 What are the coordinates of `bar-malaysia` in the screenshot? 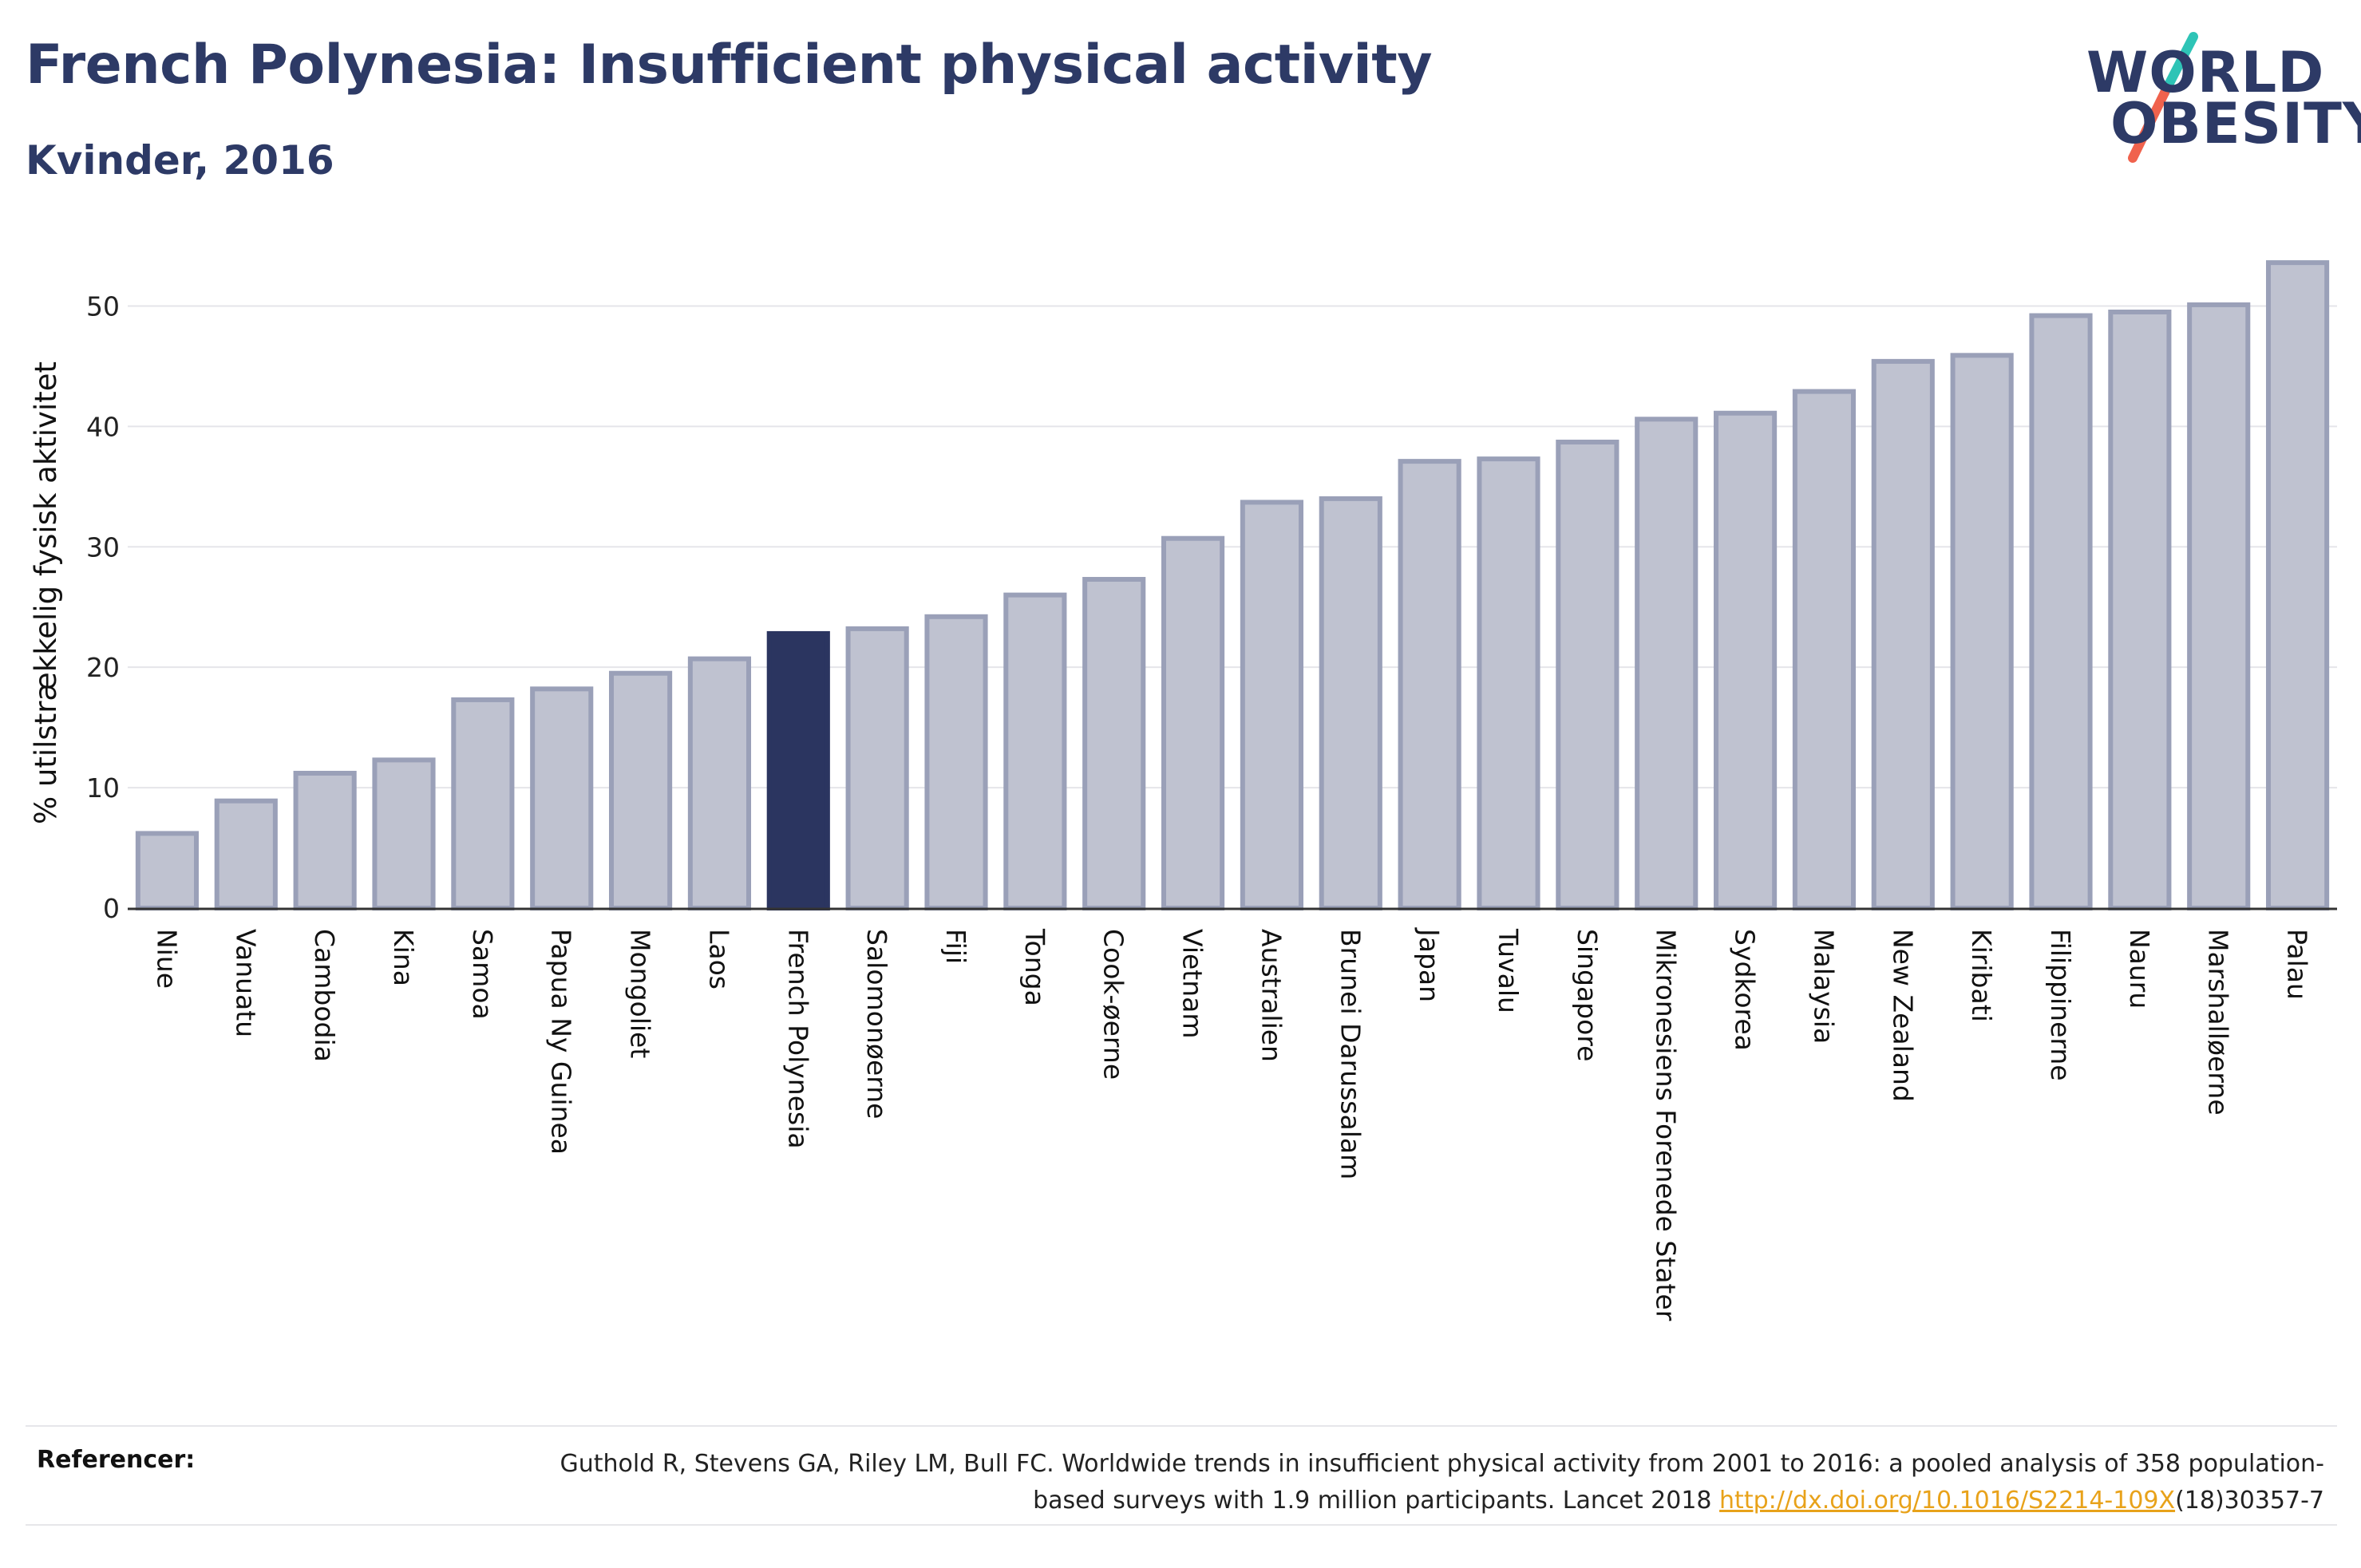 It's located at (1824, 650).